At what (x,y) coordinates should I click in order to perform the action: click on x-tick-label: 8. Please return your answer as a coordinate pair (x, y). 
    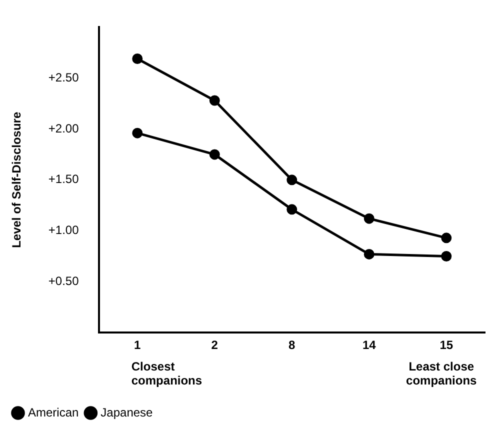
    Looking at the image, I should click on (292, 345).